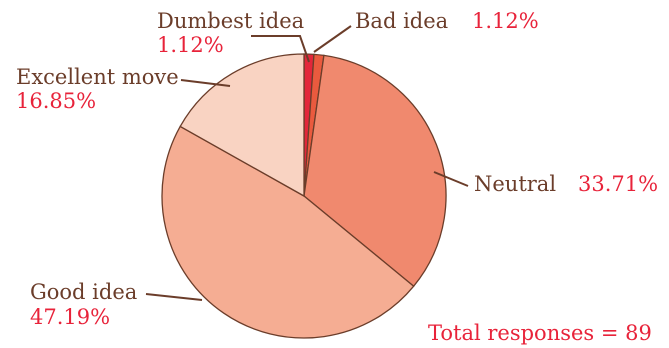 This screenshot has height=348, width=669. What do you see at coordinates (70, 317) in the screenshot?
I see `slice-percent-good-idea: 47.19%` at bounding box center [70, 317].